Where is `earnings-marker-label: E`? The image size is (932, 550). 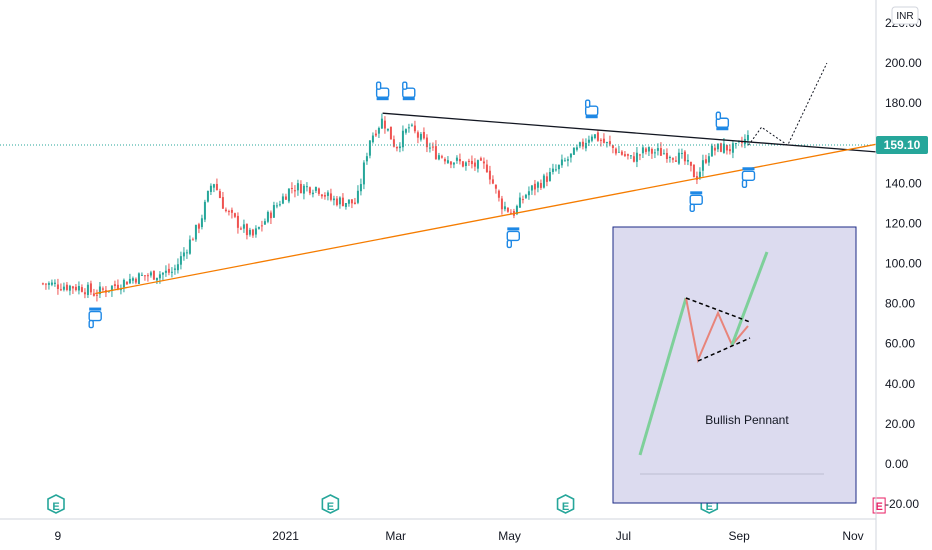
earnings-marker-label: E is located at coordinates (330, 507).